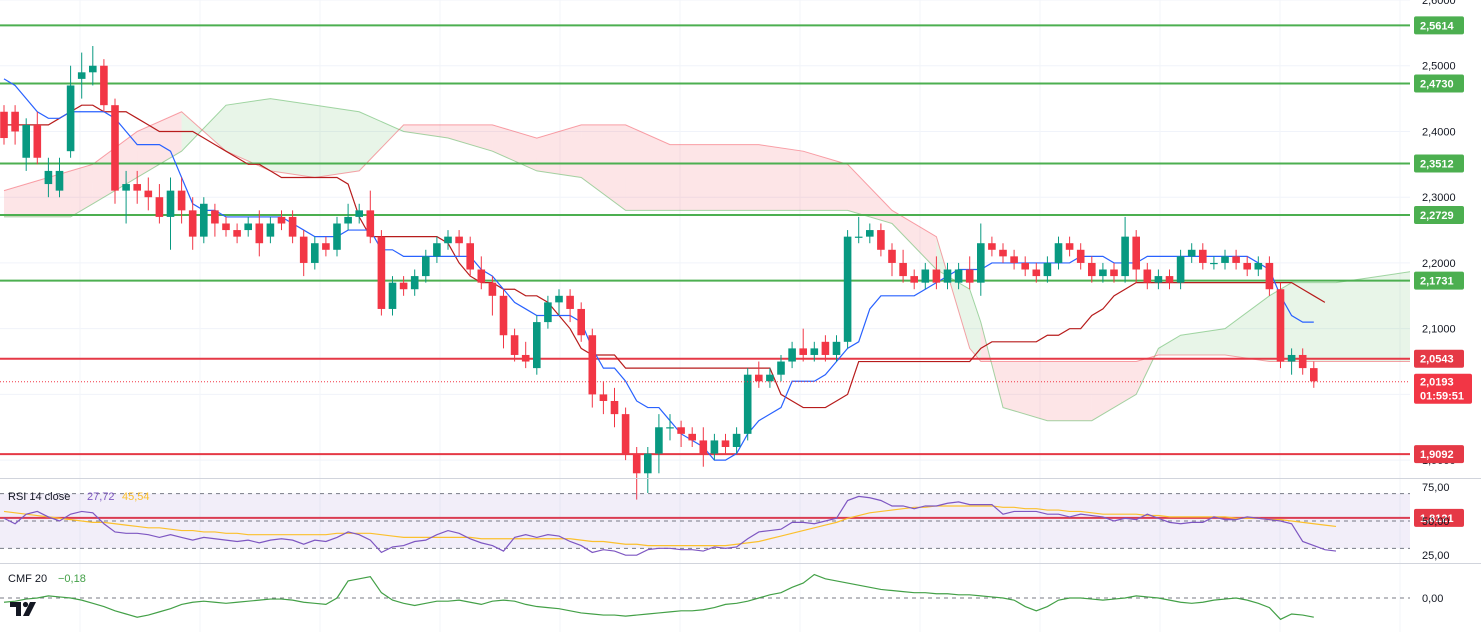 The width and height of the screenshot is (1481, 632). What do you see at coordinates (23, 608) in the screenshot?
I see `tradingview-logo-icon` at bounding box center [23, 608].